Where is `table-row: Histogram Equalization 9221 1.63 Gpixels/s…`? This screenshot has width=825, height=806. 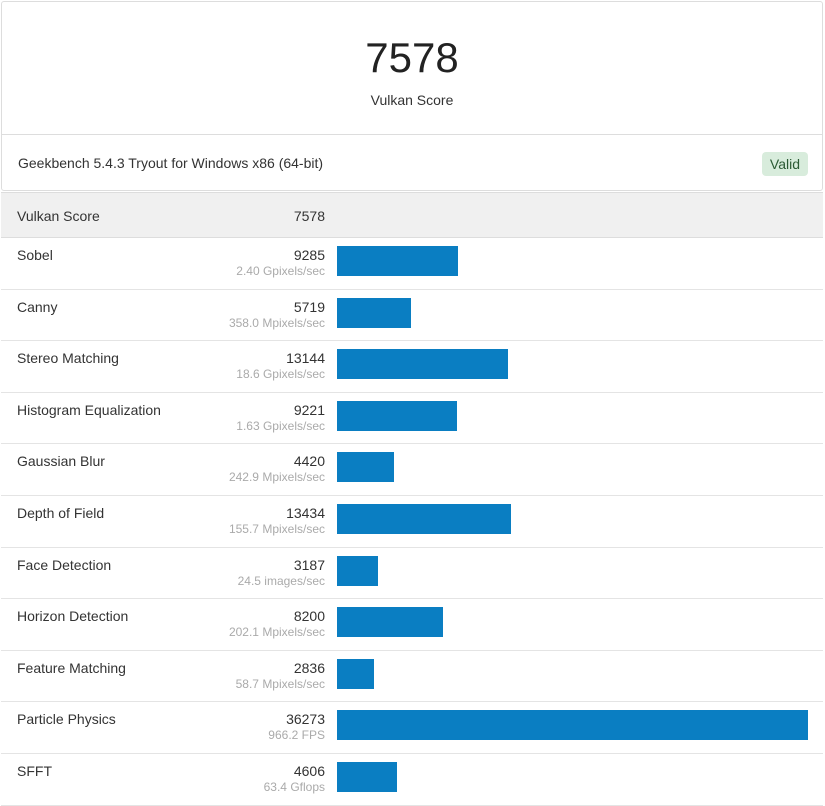
table-row: Histogram Equalization 9221 1.63 Gpixels/s… is located at coordinates (412, 419).